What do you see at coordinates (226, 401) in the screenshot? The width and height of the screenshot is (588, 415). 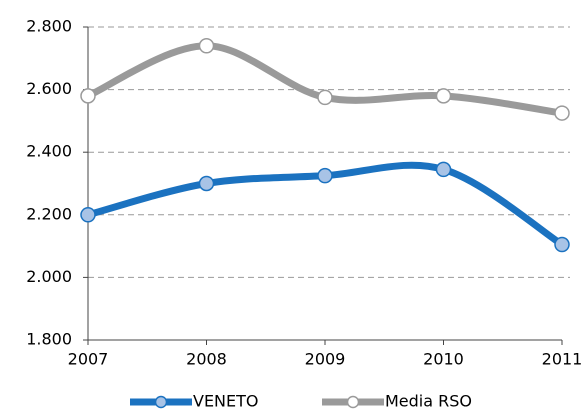 I see `legend-label: VENETO` at bounding box center [226, 401].